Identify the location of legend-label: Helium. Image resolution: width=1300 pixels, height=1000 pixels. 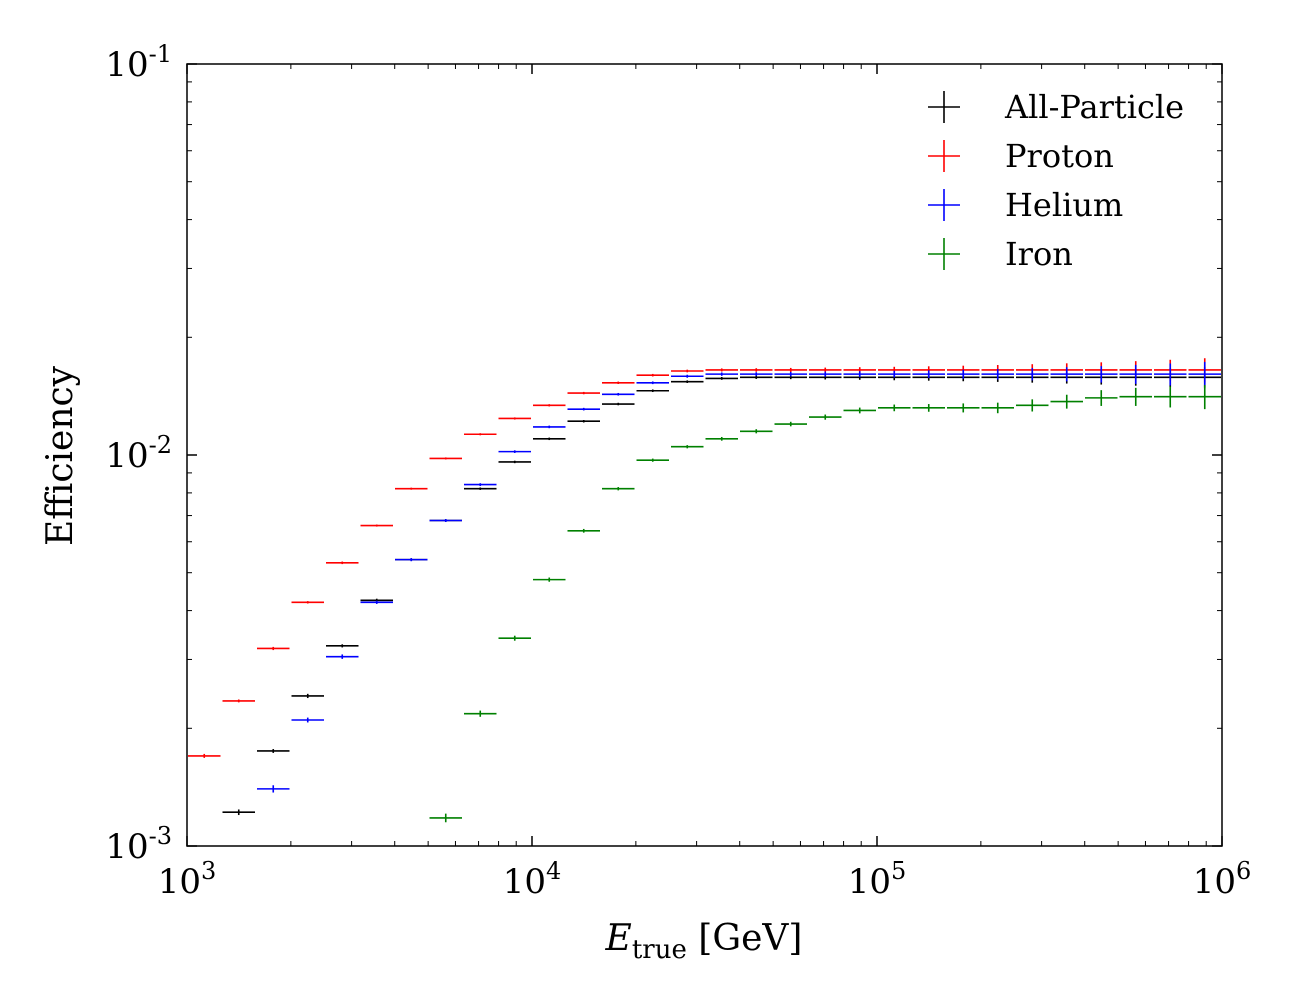
(1064, 205).